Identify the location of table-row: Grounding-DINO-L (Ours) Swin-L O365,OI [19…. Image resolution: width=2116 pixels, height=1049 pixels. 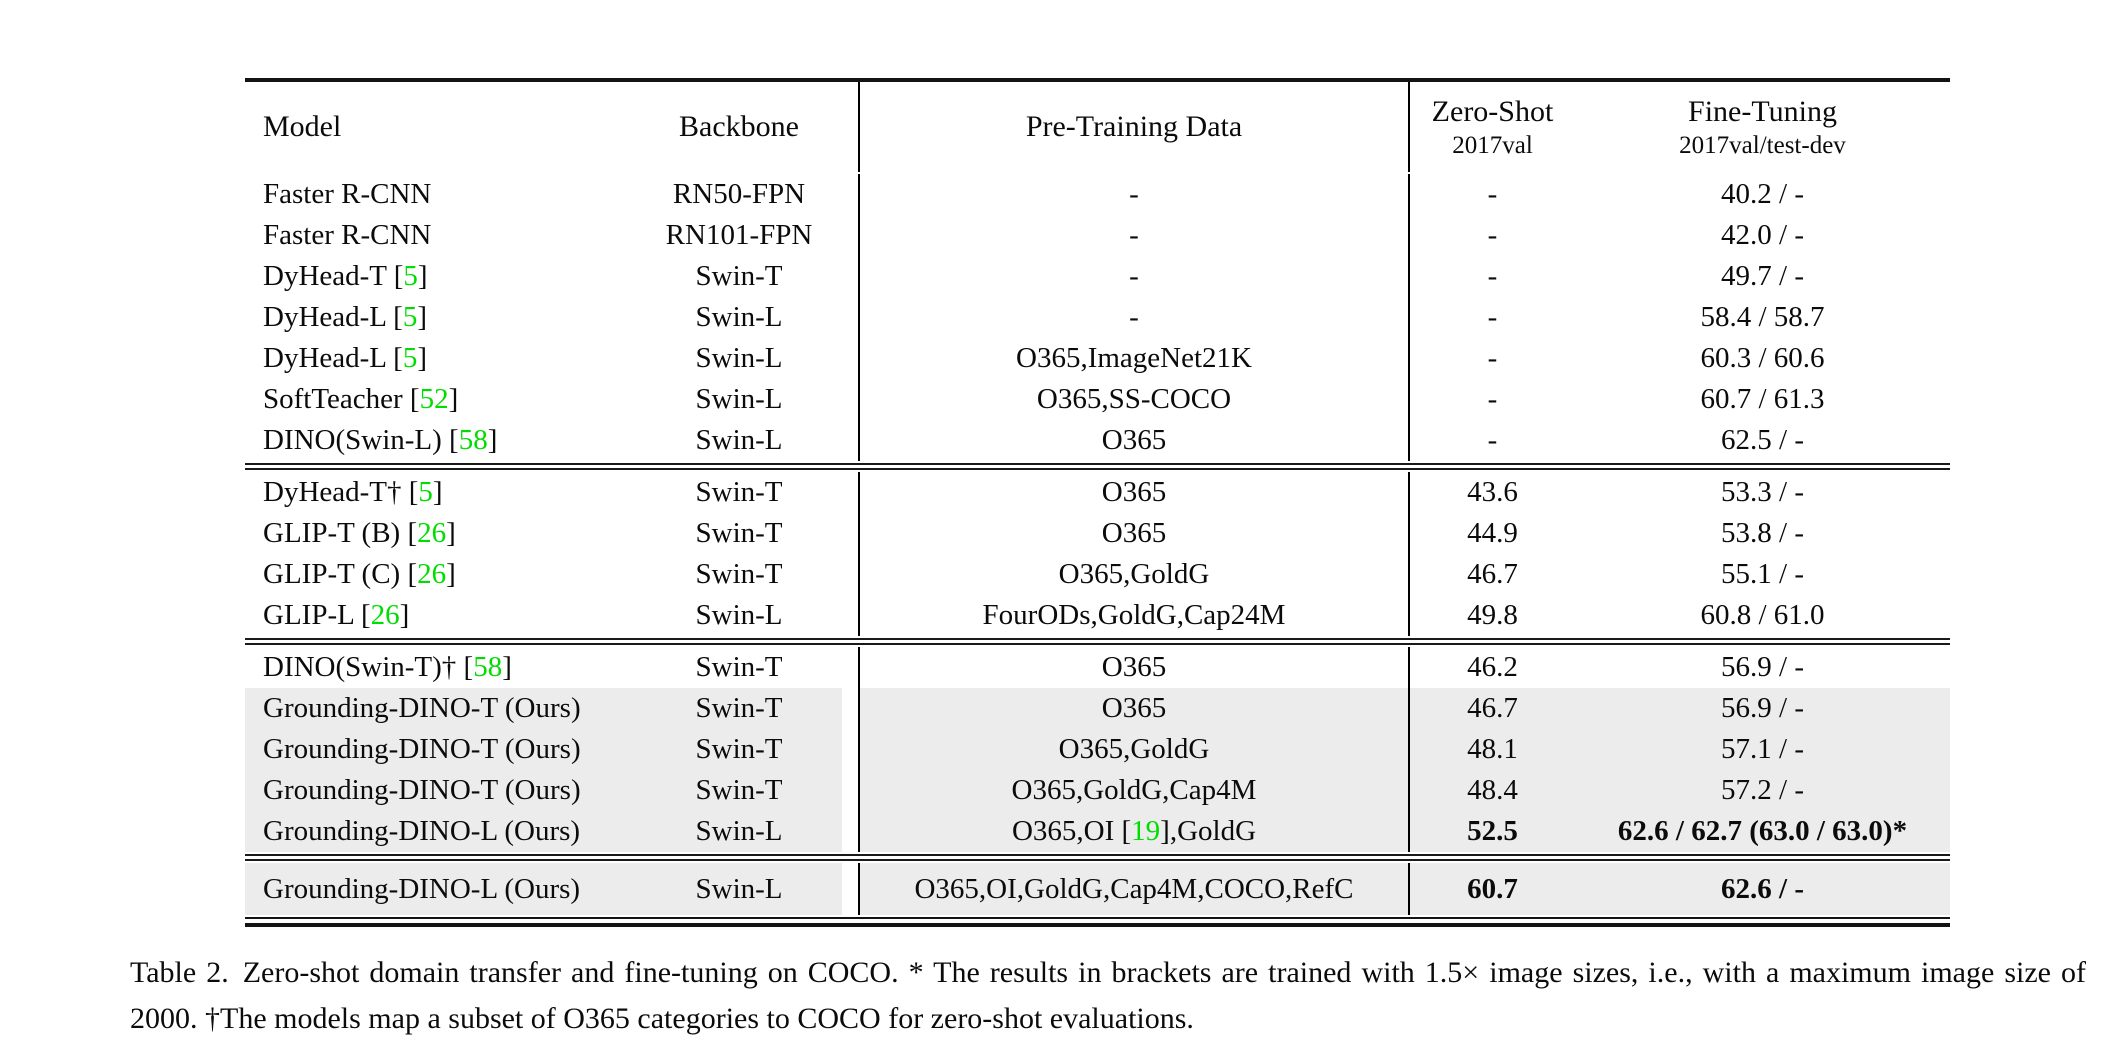
(1097, 831).